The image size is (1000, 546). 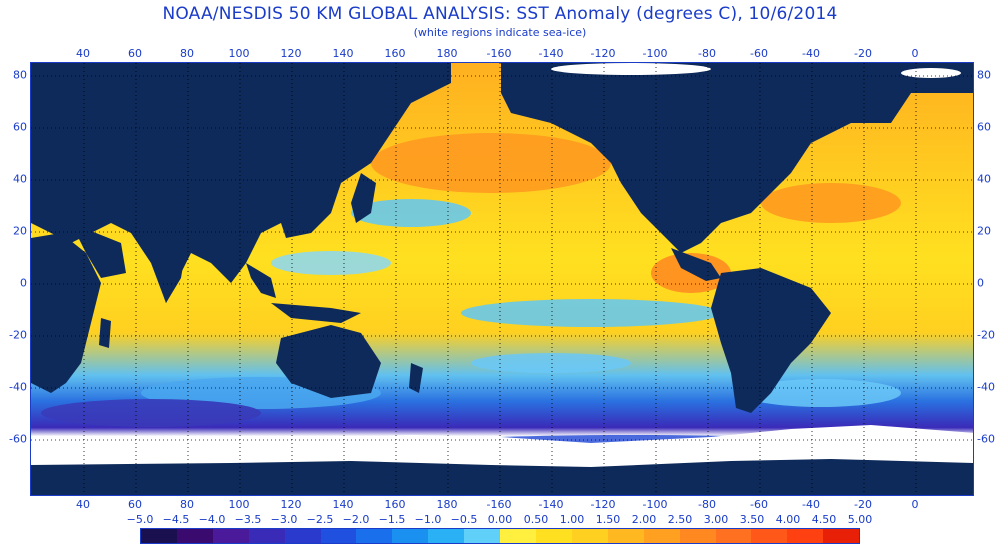 What do you see at coordinates (284, 519) in the screenshot?
I see `colorbar-tick-label: −3.0` at bounding box center [284, 519].